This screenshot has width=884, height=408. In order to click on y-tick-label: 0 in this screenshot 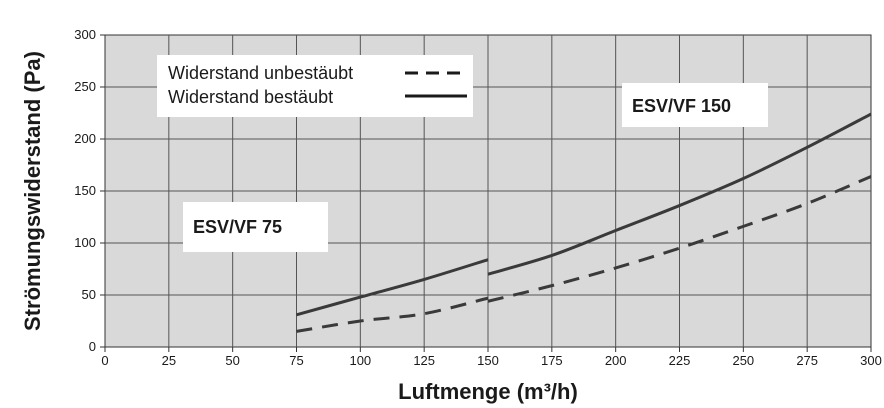, I will do `click(92, 346)`.